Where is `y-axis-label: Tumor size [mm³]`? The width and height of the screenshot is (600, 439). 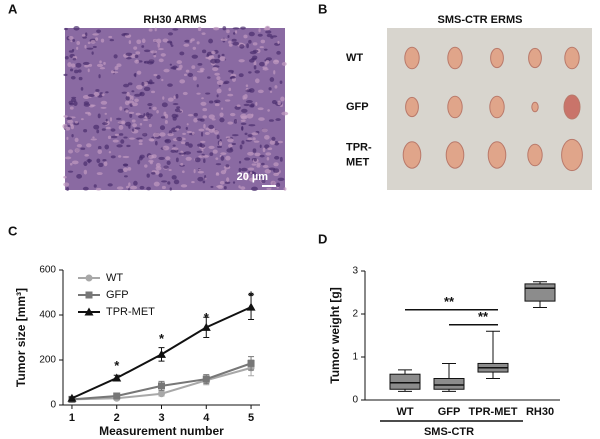
y-axis-label: Tumor size [mm³] is located at coordinates (21, 337).